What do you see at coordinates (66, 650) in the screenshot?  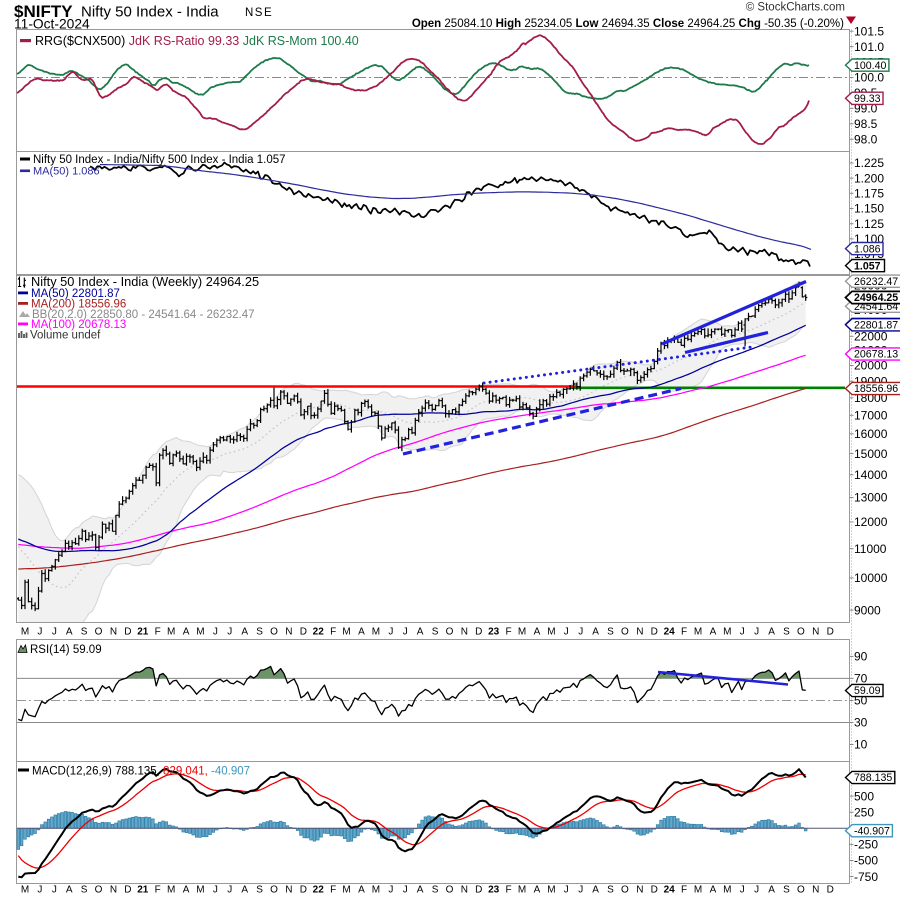 I see `svg-text: RSI(14) 59.09` at bounding box center [66, 650].